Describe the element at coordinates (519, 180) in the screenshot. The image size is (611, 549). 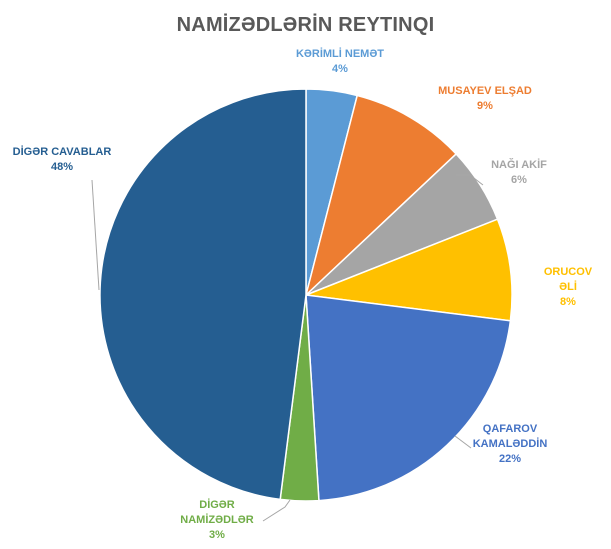
I see `slice-percent: 6%` at that location.